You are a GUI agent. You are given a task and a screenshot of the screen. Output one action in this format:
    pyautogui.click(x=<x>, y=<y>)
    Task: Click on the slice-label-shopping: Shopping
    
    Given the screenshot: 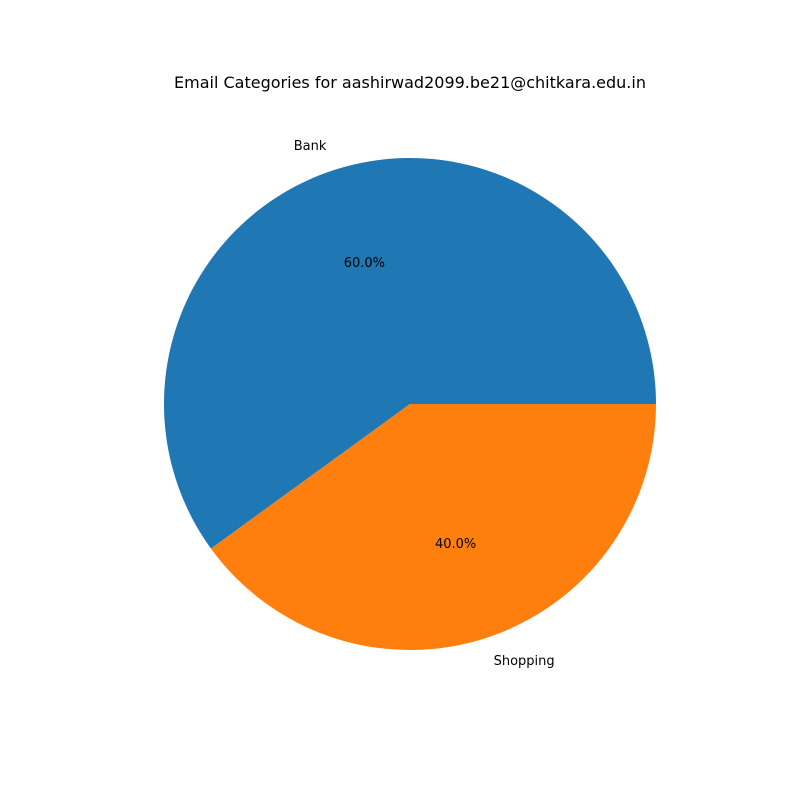 What is the action you would take?
    pyautogui.click(x=524, y=661)
    